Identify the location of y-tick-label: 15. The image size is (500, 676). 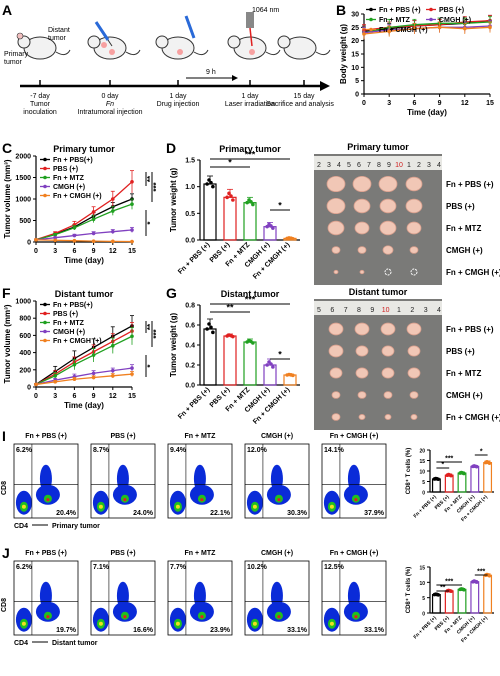
(422, 569).